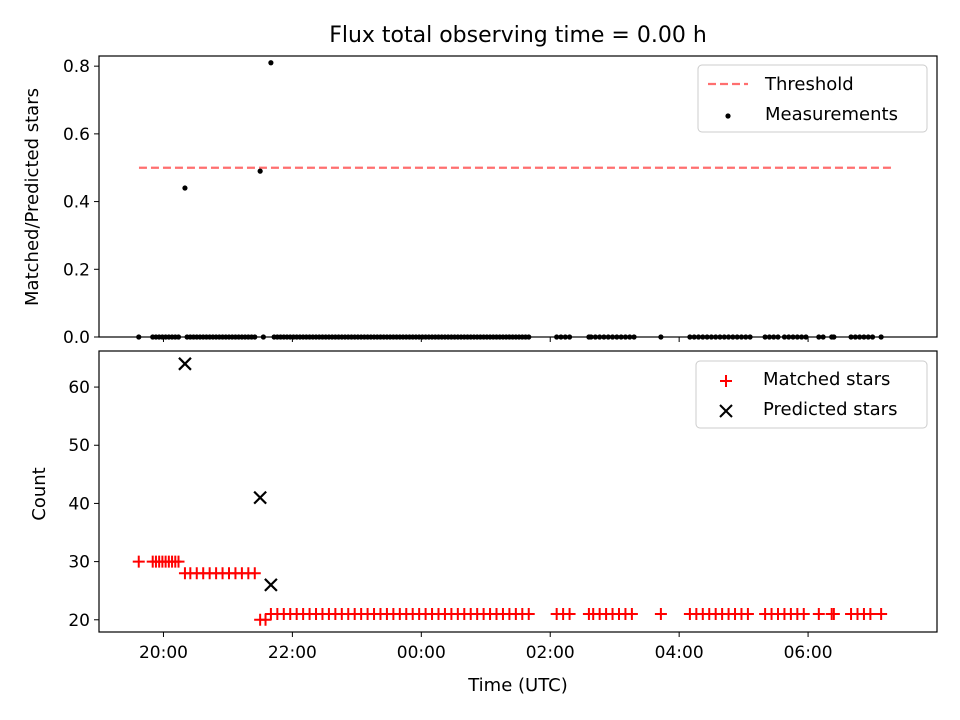 The height and width of the screenshot is (720, 960). I want to click on bottom-y-axis-label: Count, so click(39, 493).